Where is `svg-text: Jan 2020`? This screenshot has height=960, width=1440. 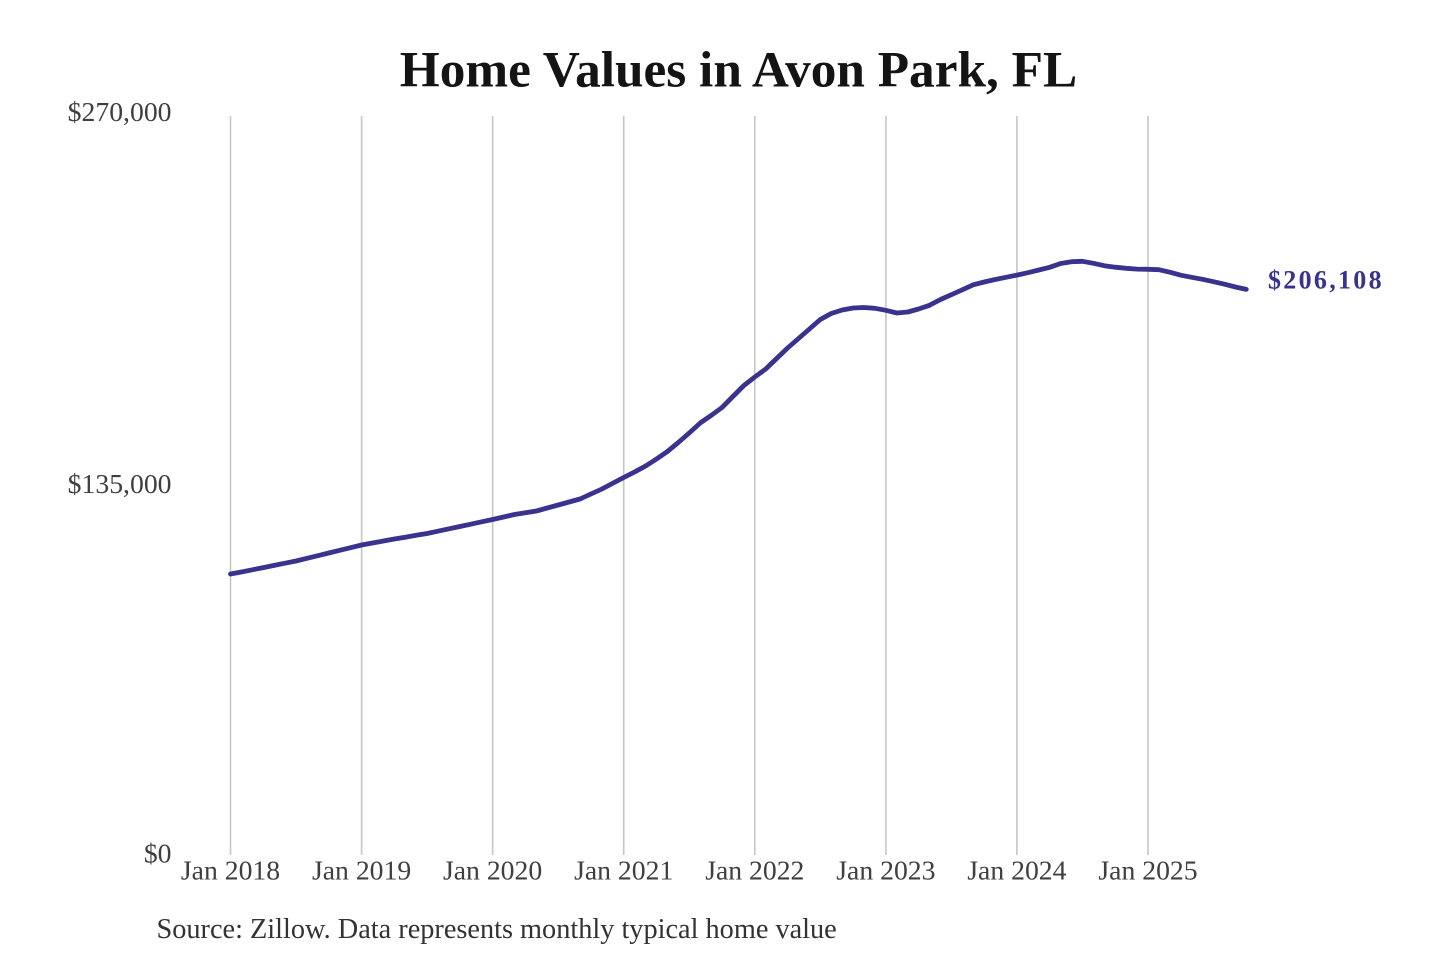 svg-text: Jan 2020 is located at coordinates (492, 870).